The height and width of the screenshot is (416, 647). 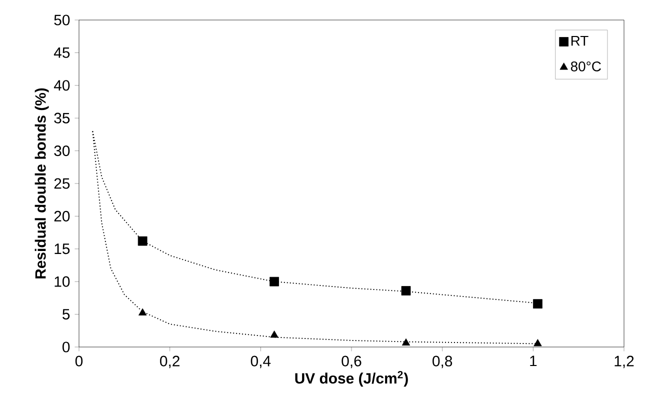 I want to click on y-tick-label: 10, so click(x=62, y=281).